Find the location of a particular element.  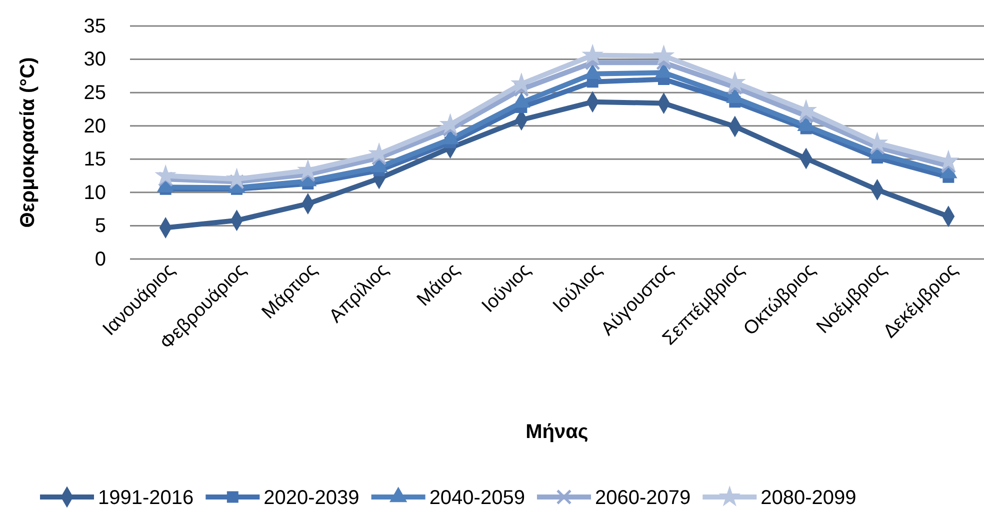

legend-label: 2060-2079 is located at coordinates (642, 498).